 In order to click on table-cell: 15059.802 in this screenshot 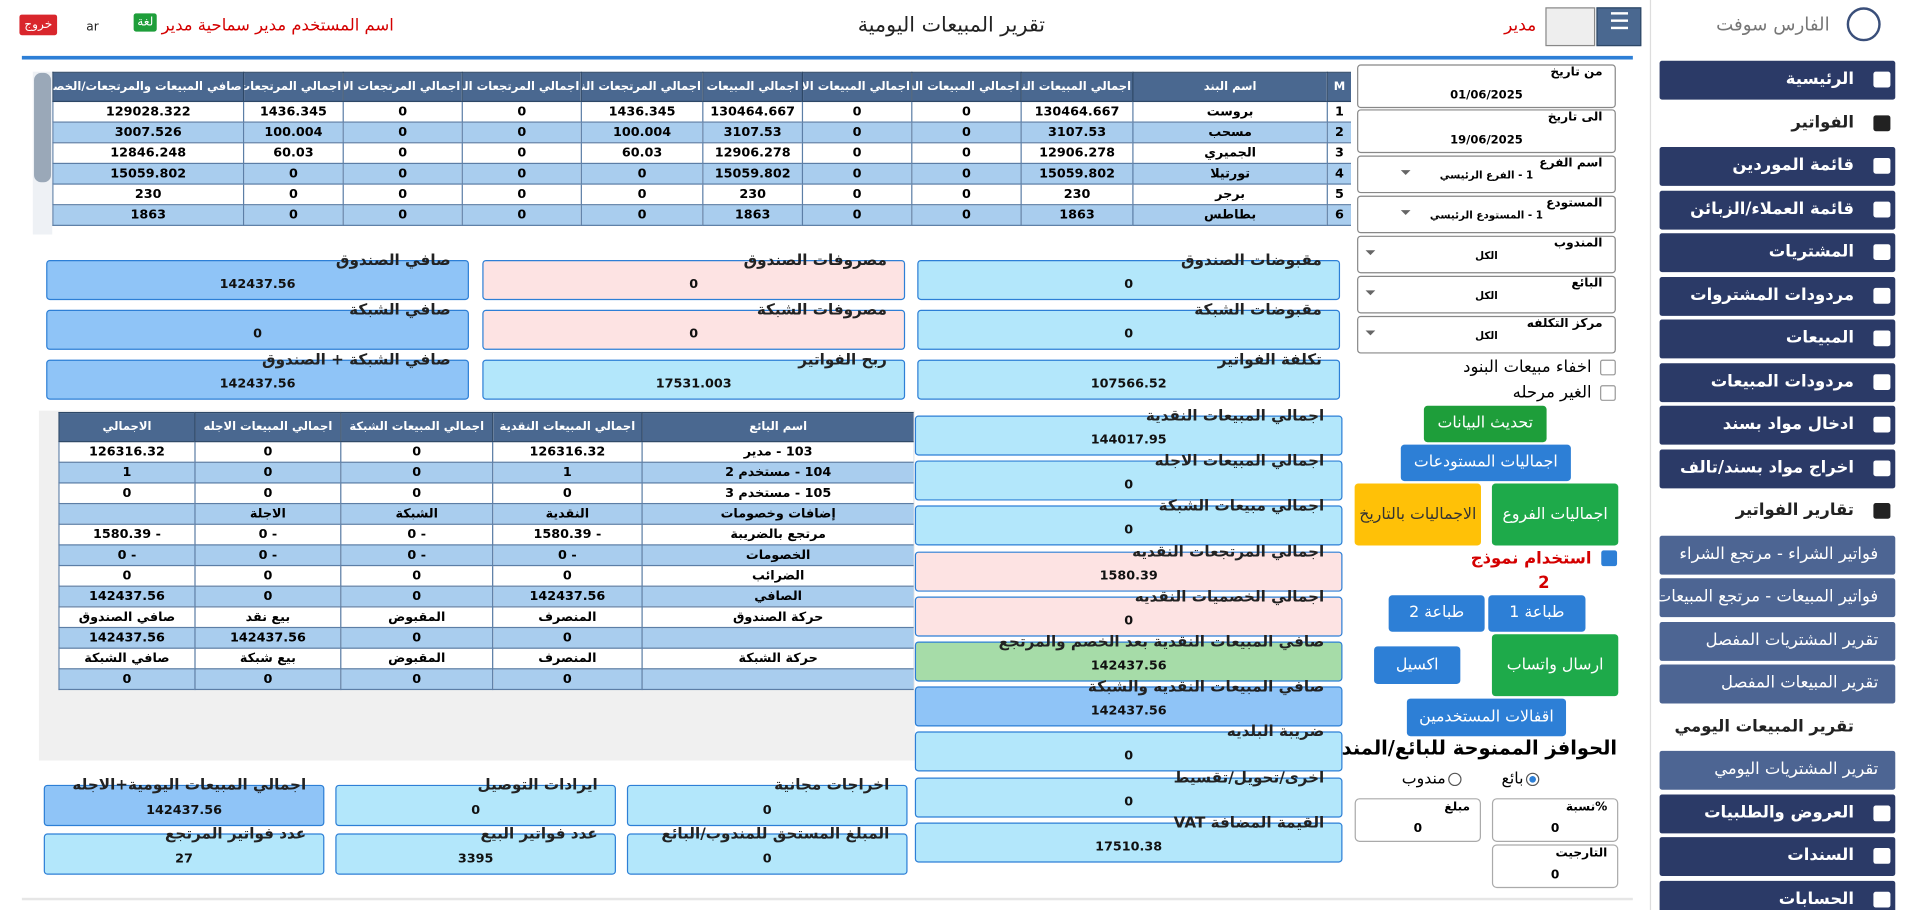, I will do `click(1077, 173)`.